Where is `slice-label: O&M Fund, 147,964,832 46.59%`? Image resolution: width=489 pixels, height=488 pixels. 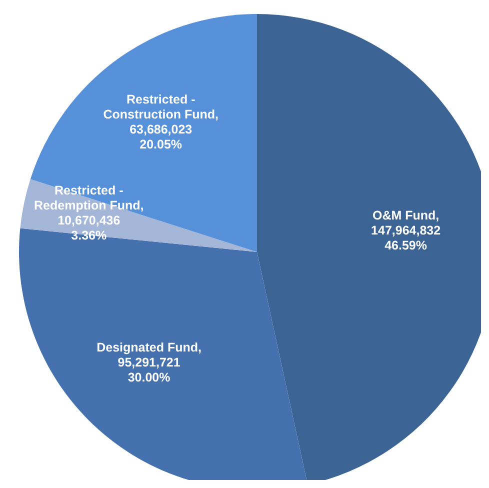
slice-label: O&M Fund, 147,964,832 46.59% is located at coordinates (406, 230).